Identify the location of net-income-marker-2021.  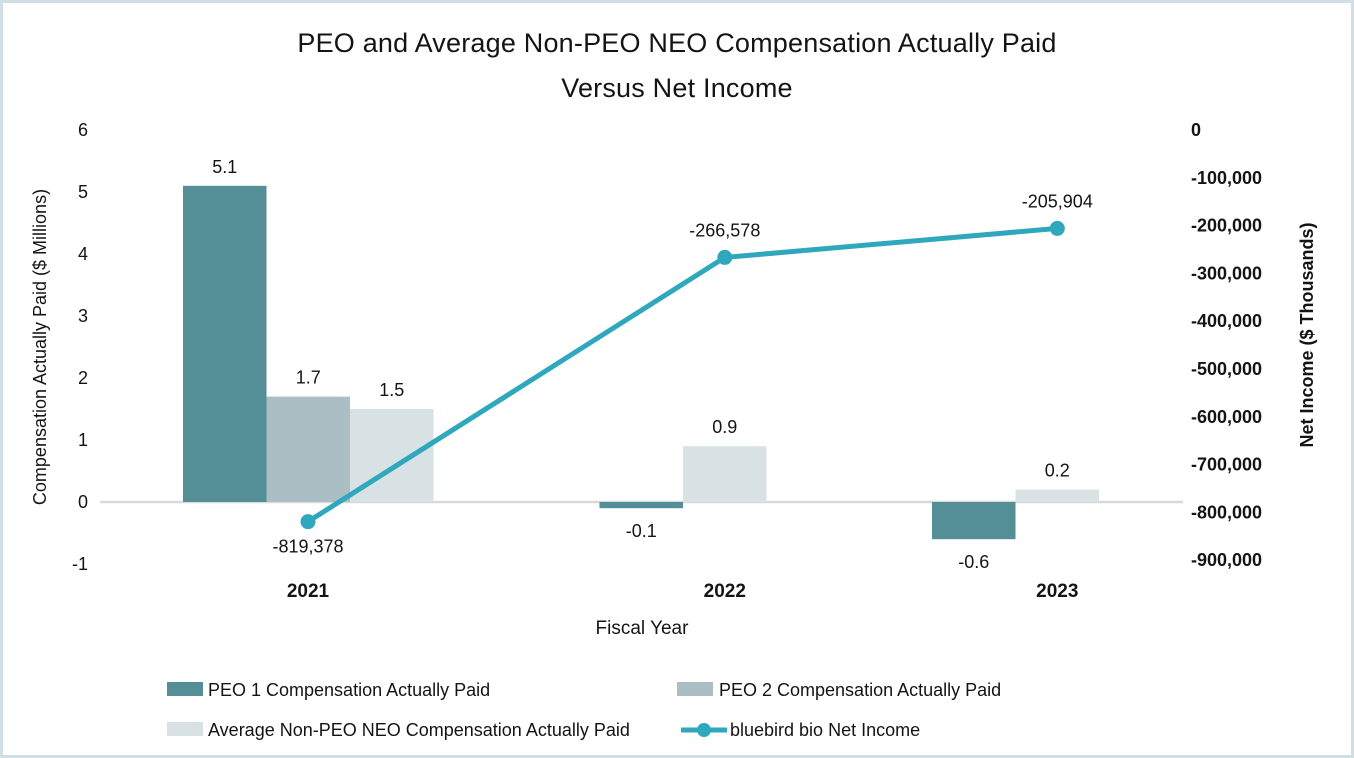
(308, 522).